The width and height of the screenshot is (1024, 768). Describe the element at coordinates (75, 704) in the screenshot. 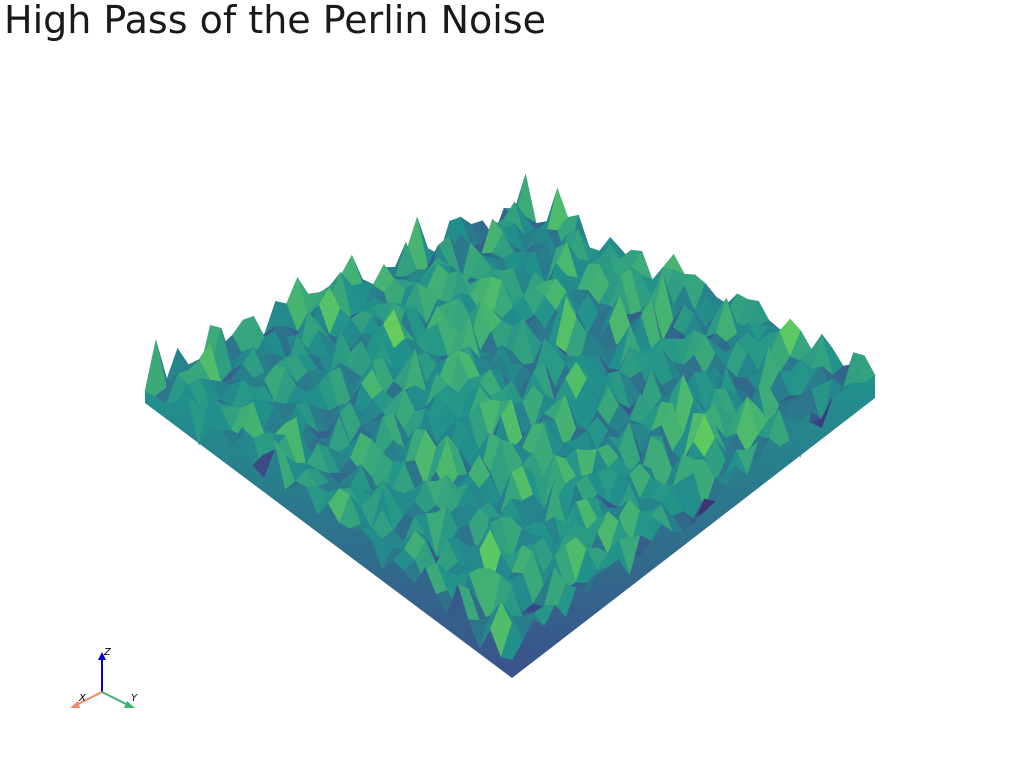

I see `x-axis-arrow` at that location.